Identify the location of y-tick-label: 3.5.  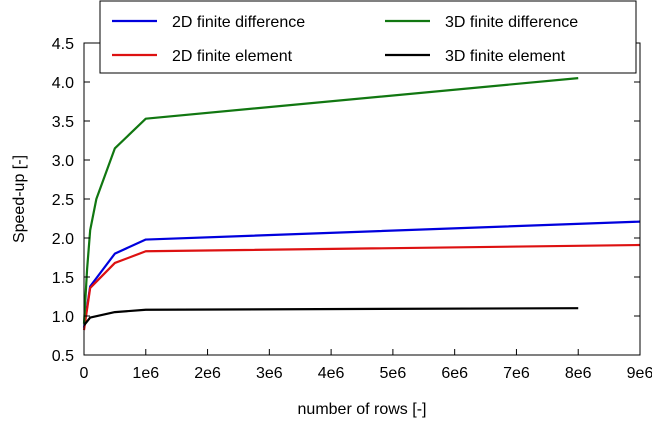
(63, 122).